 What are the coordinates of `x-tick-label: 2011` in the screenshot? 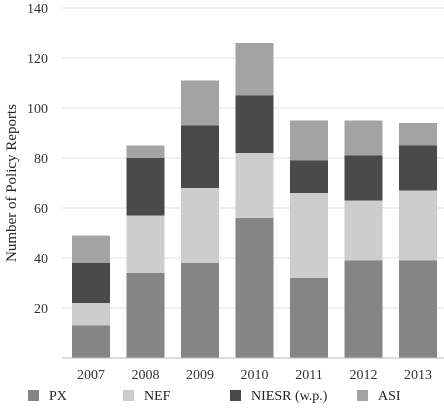 It's located at (308, 375).